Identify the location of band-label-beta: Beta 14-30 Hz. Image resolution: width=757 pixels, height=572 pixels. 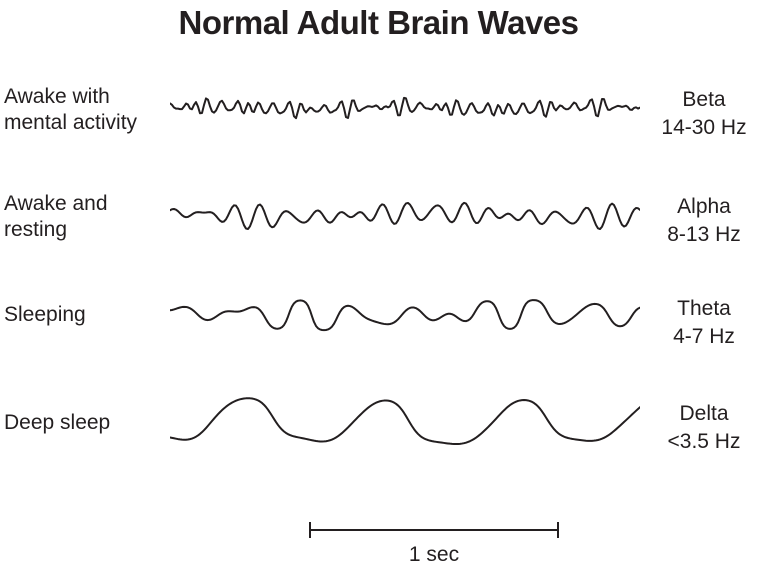
(704, 114).